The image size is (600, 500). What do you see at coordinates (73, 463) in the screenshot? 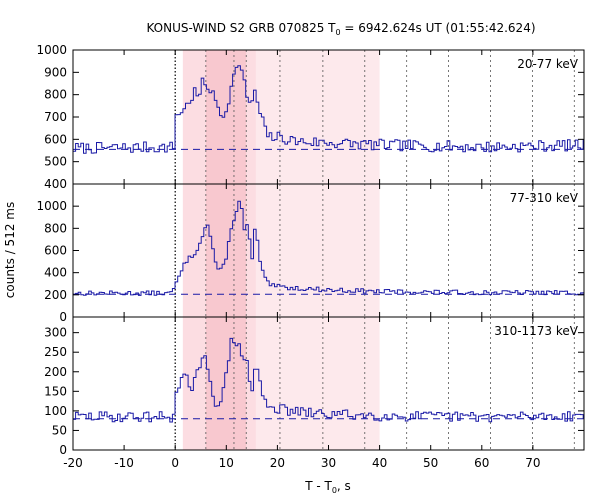
I see `x-tick-label: -20` at bounding box center [73, 463].